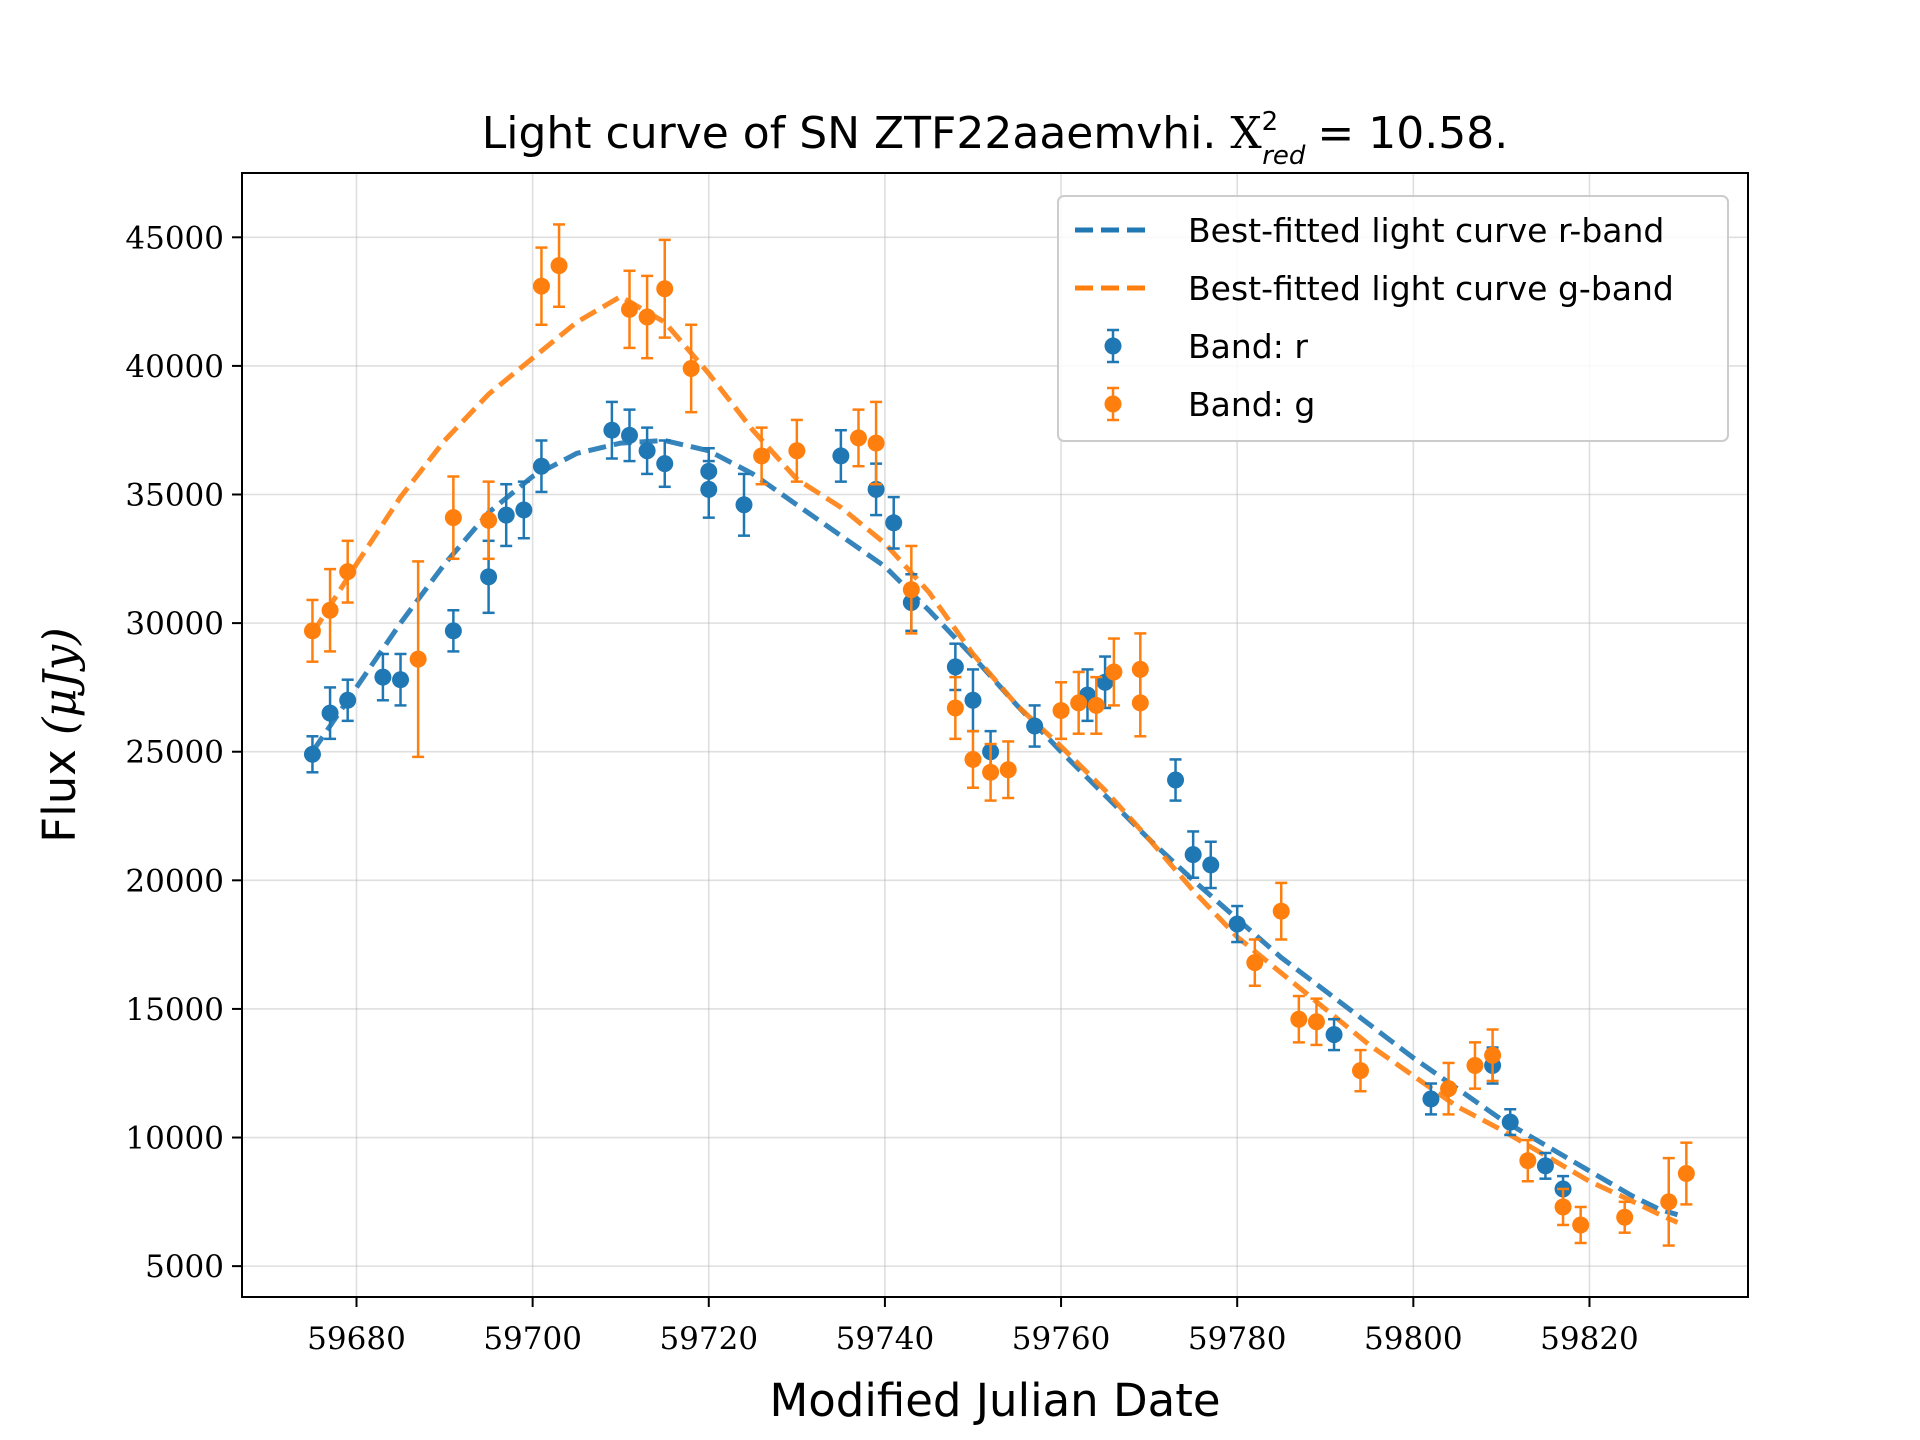 Image resolution: width=1920 pixels, height=1440 pixels. Describe the element at coordinates (1251, 404) in the screenshot. I see `legend-g-points-label: Band: g` at that location.